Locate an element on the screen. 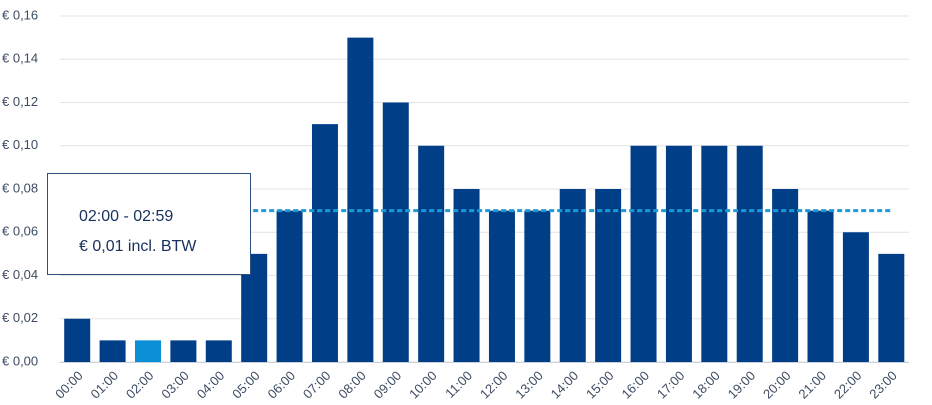  x-tick-label: 08:00 is located at coordinates (352, 385).